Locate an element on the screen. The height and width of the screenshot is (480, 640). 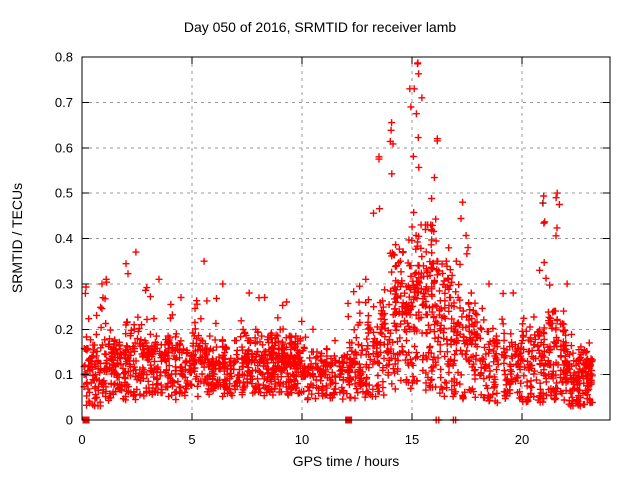
y-tick-label: 0.7 is located at coordinates (64, 102).